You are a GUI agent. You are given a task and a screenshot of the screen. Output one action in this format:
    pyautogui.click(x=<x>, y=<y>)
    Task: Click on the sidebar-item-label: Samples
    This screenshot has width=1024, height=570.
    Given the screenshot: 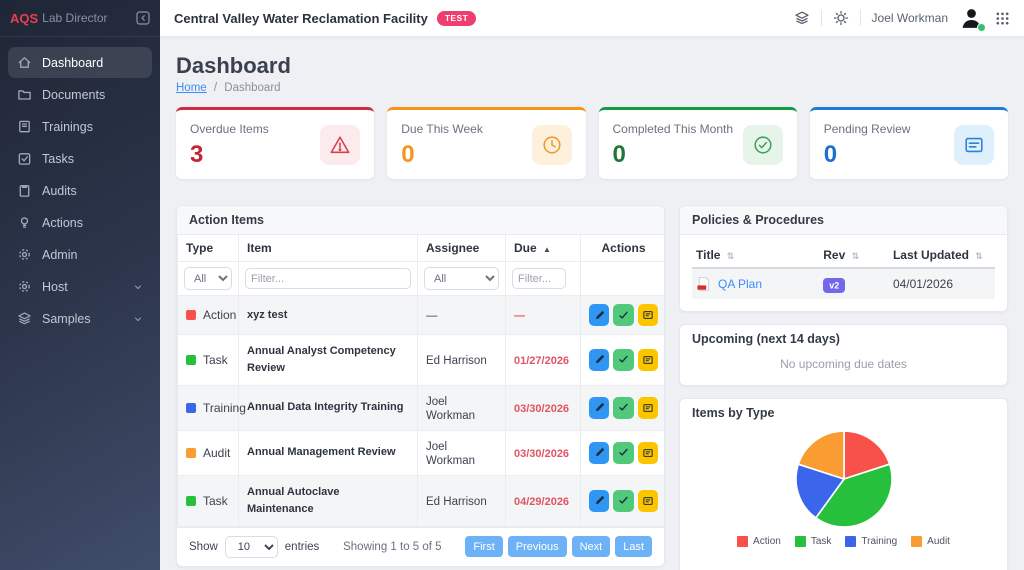 What is the action you would take?
    pyautogui.click(x=66, y=318)
    